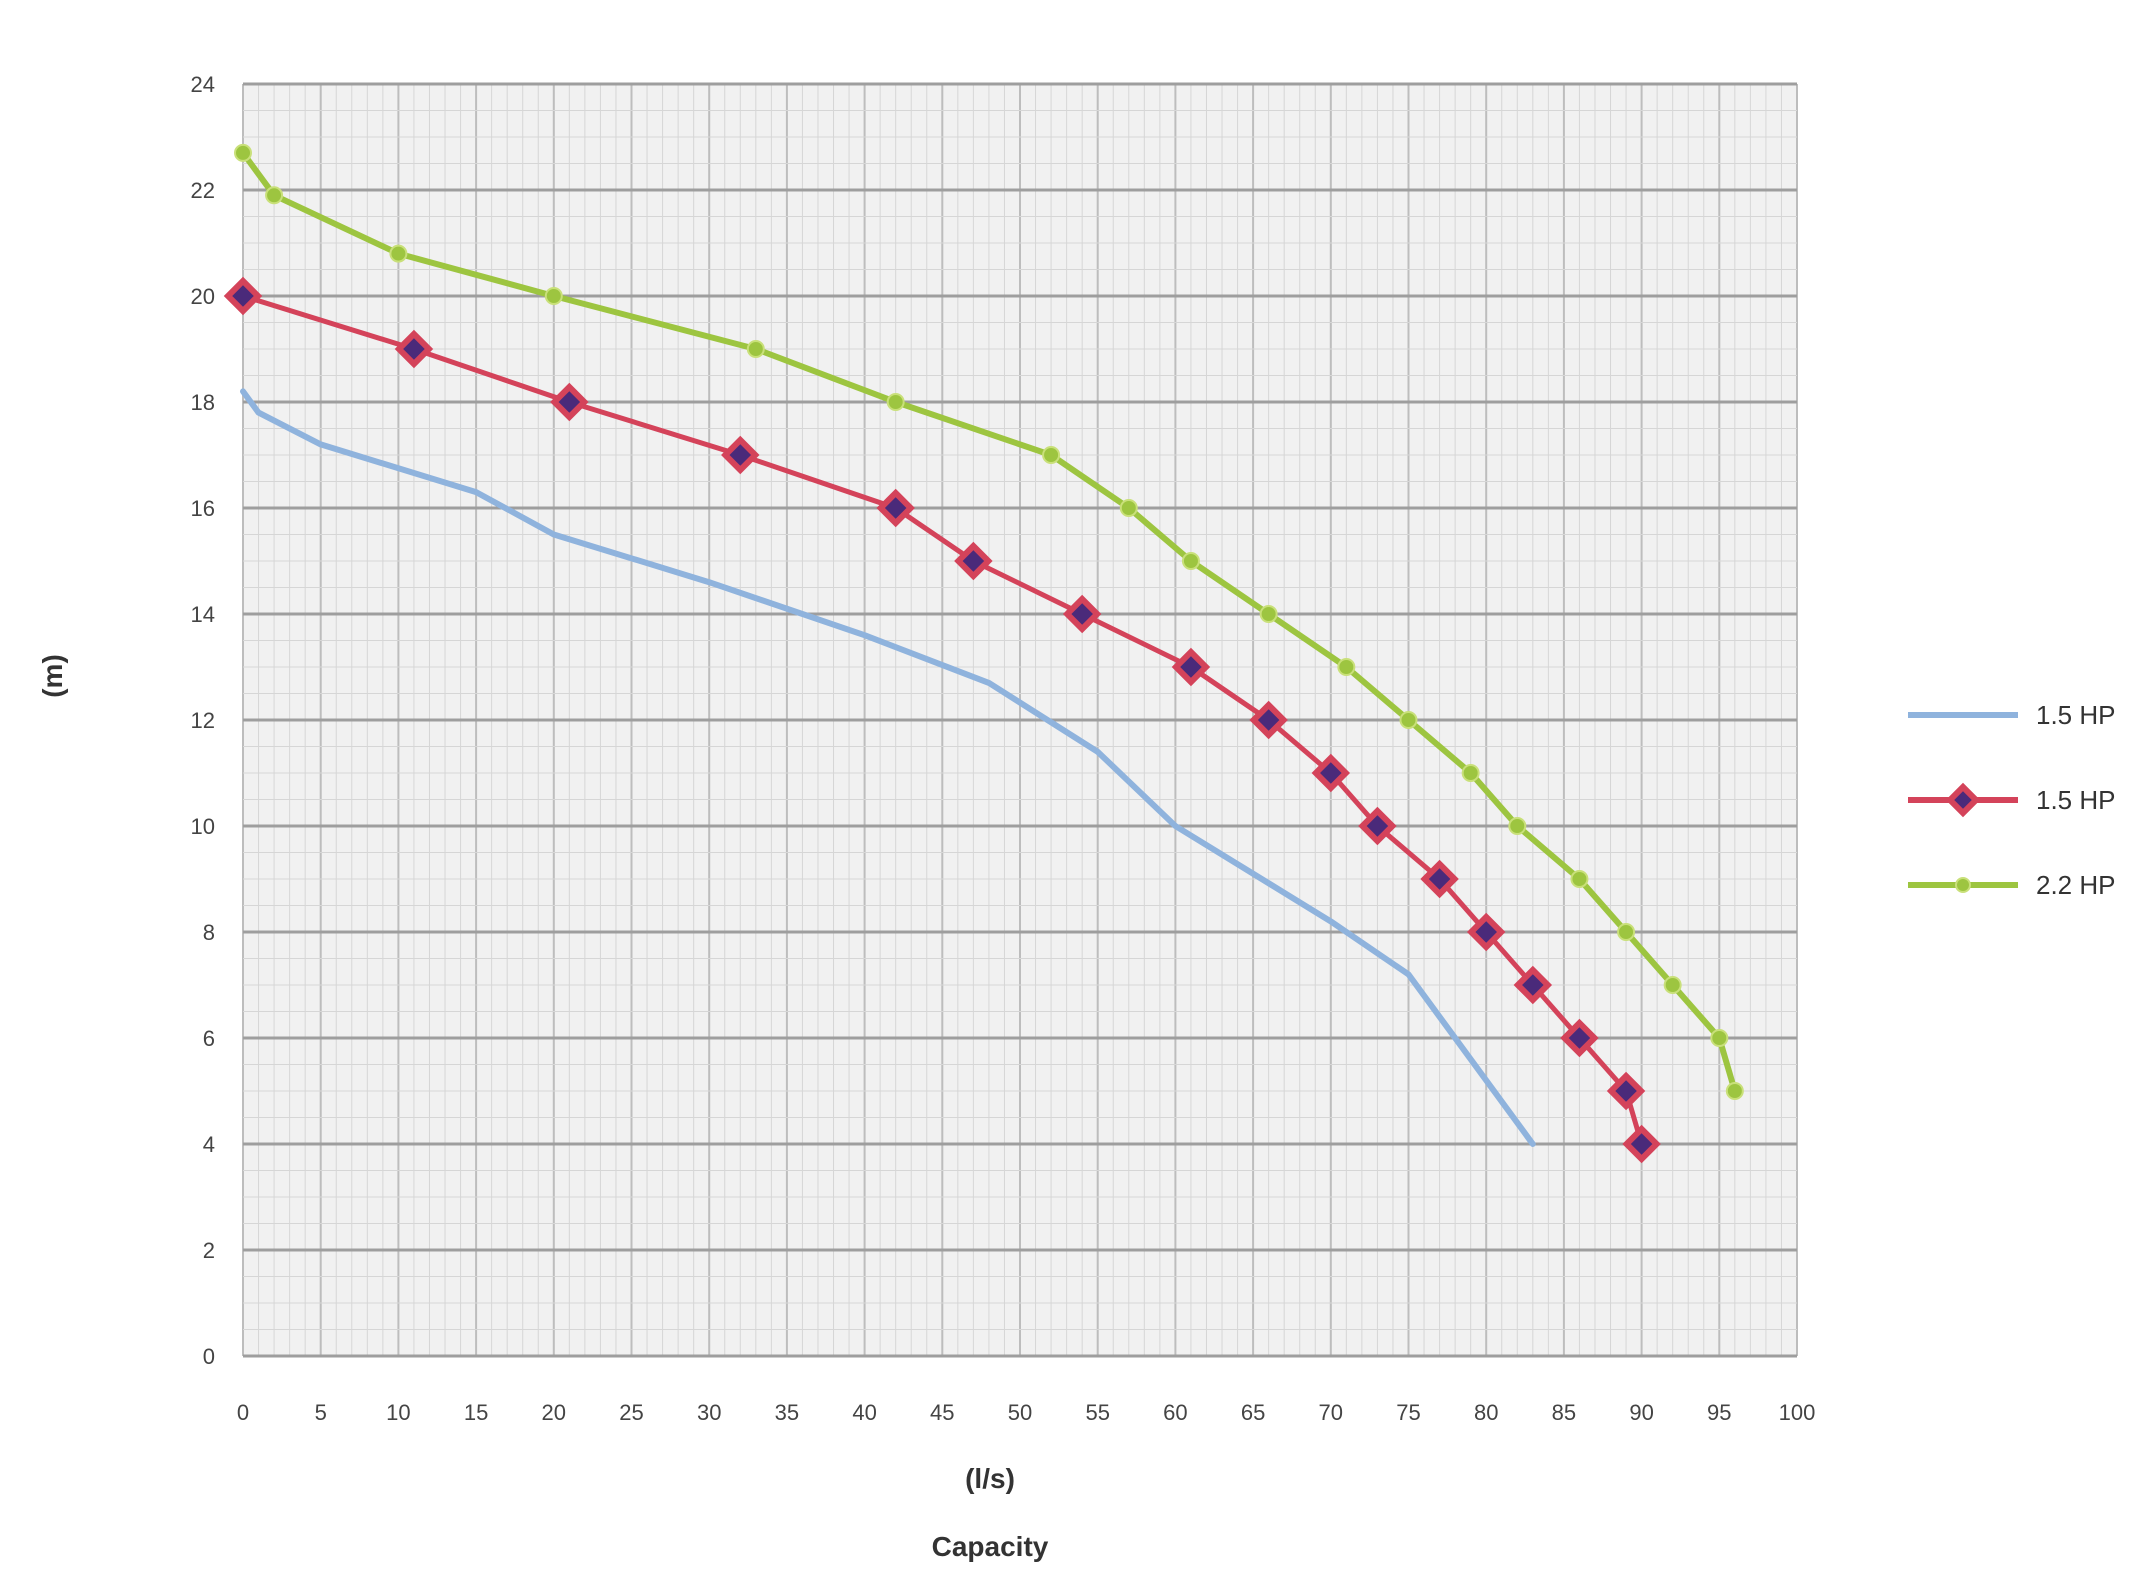  I want to click on x-tick-label: 85, so click(1564, 1412).